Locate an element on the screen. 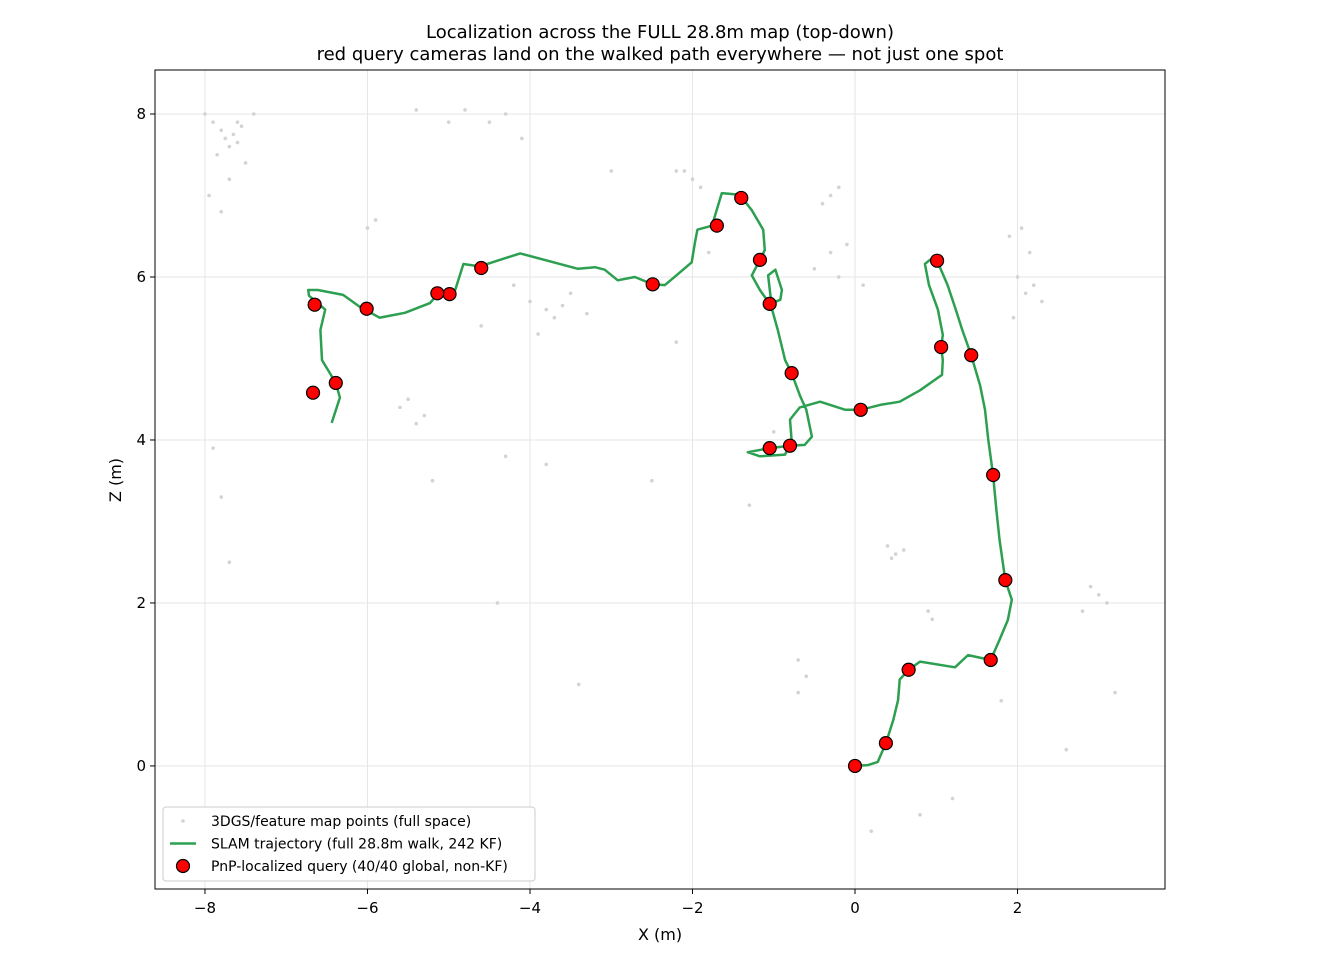 The height and width of the screenshot is (964, 1320). legend-label: 3DGS/feature map points (full space) is located at coordinates (341, 822).